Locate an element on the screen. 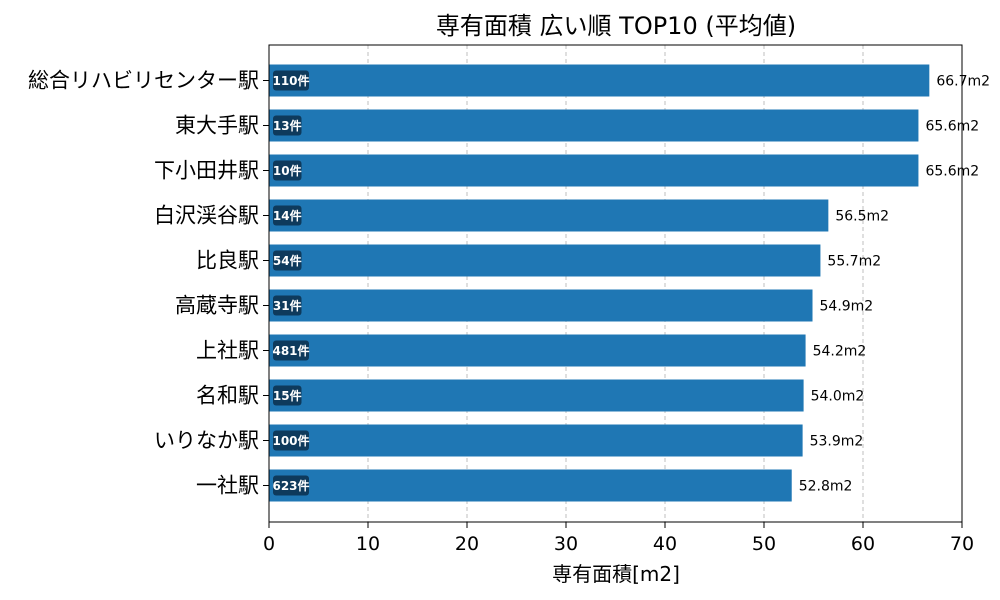 This screenshot has height=600, width=1000. value-label: 54.9m2 is located at coordinates (847, 307).